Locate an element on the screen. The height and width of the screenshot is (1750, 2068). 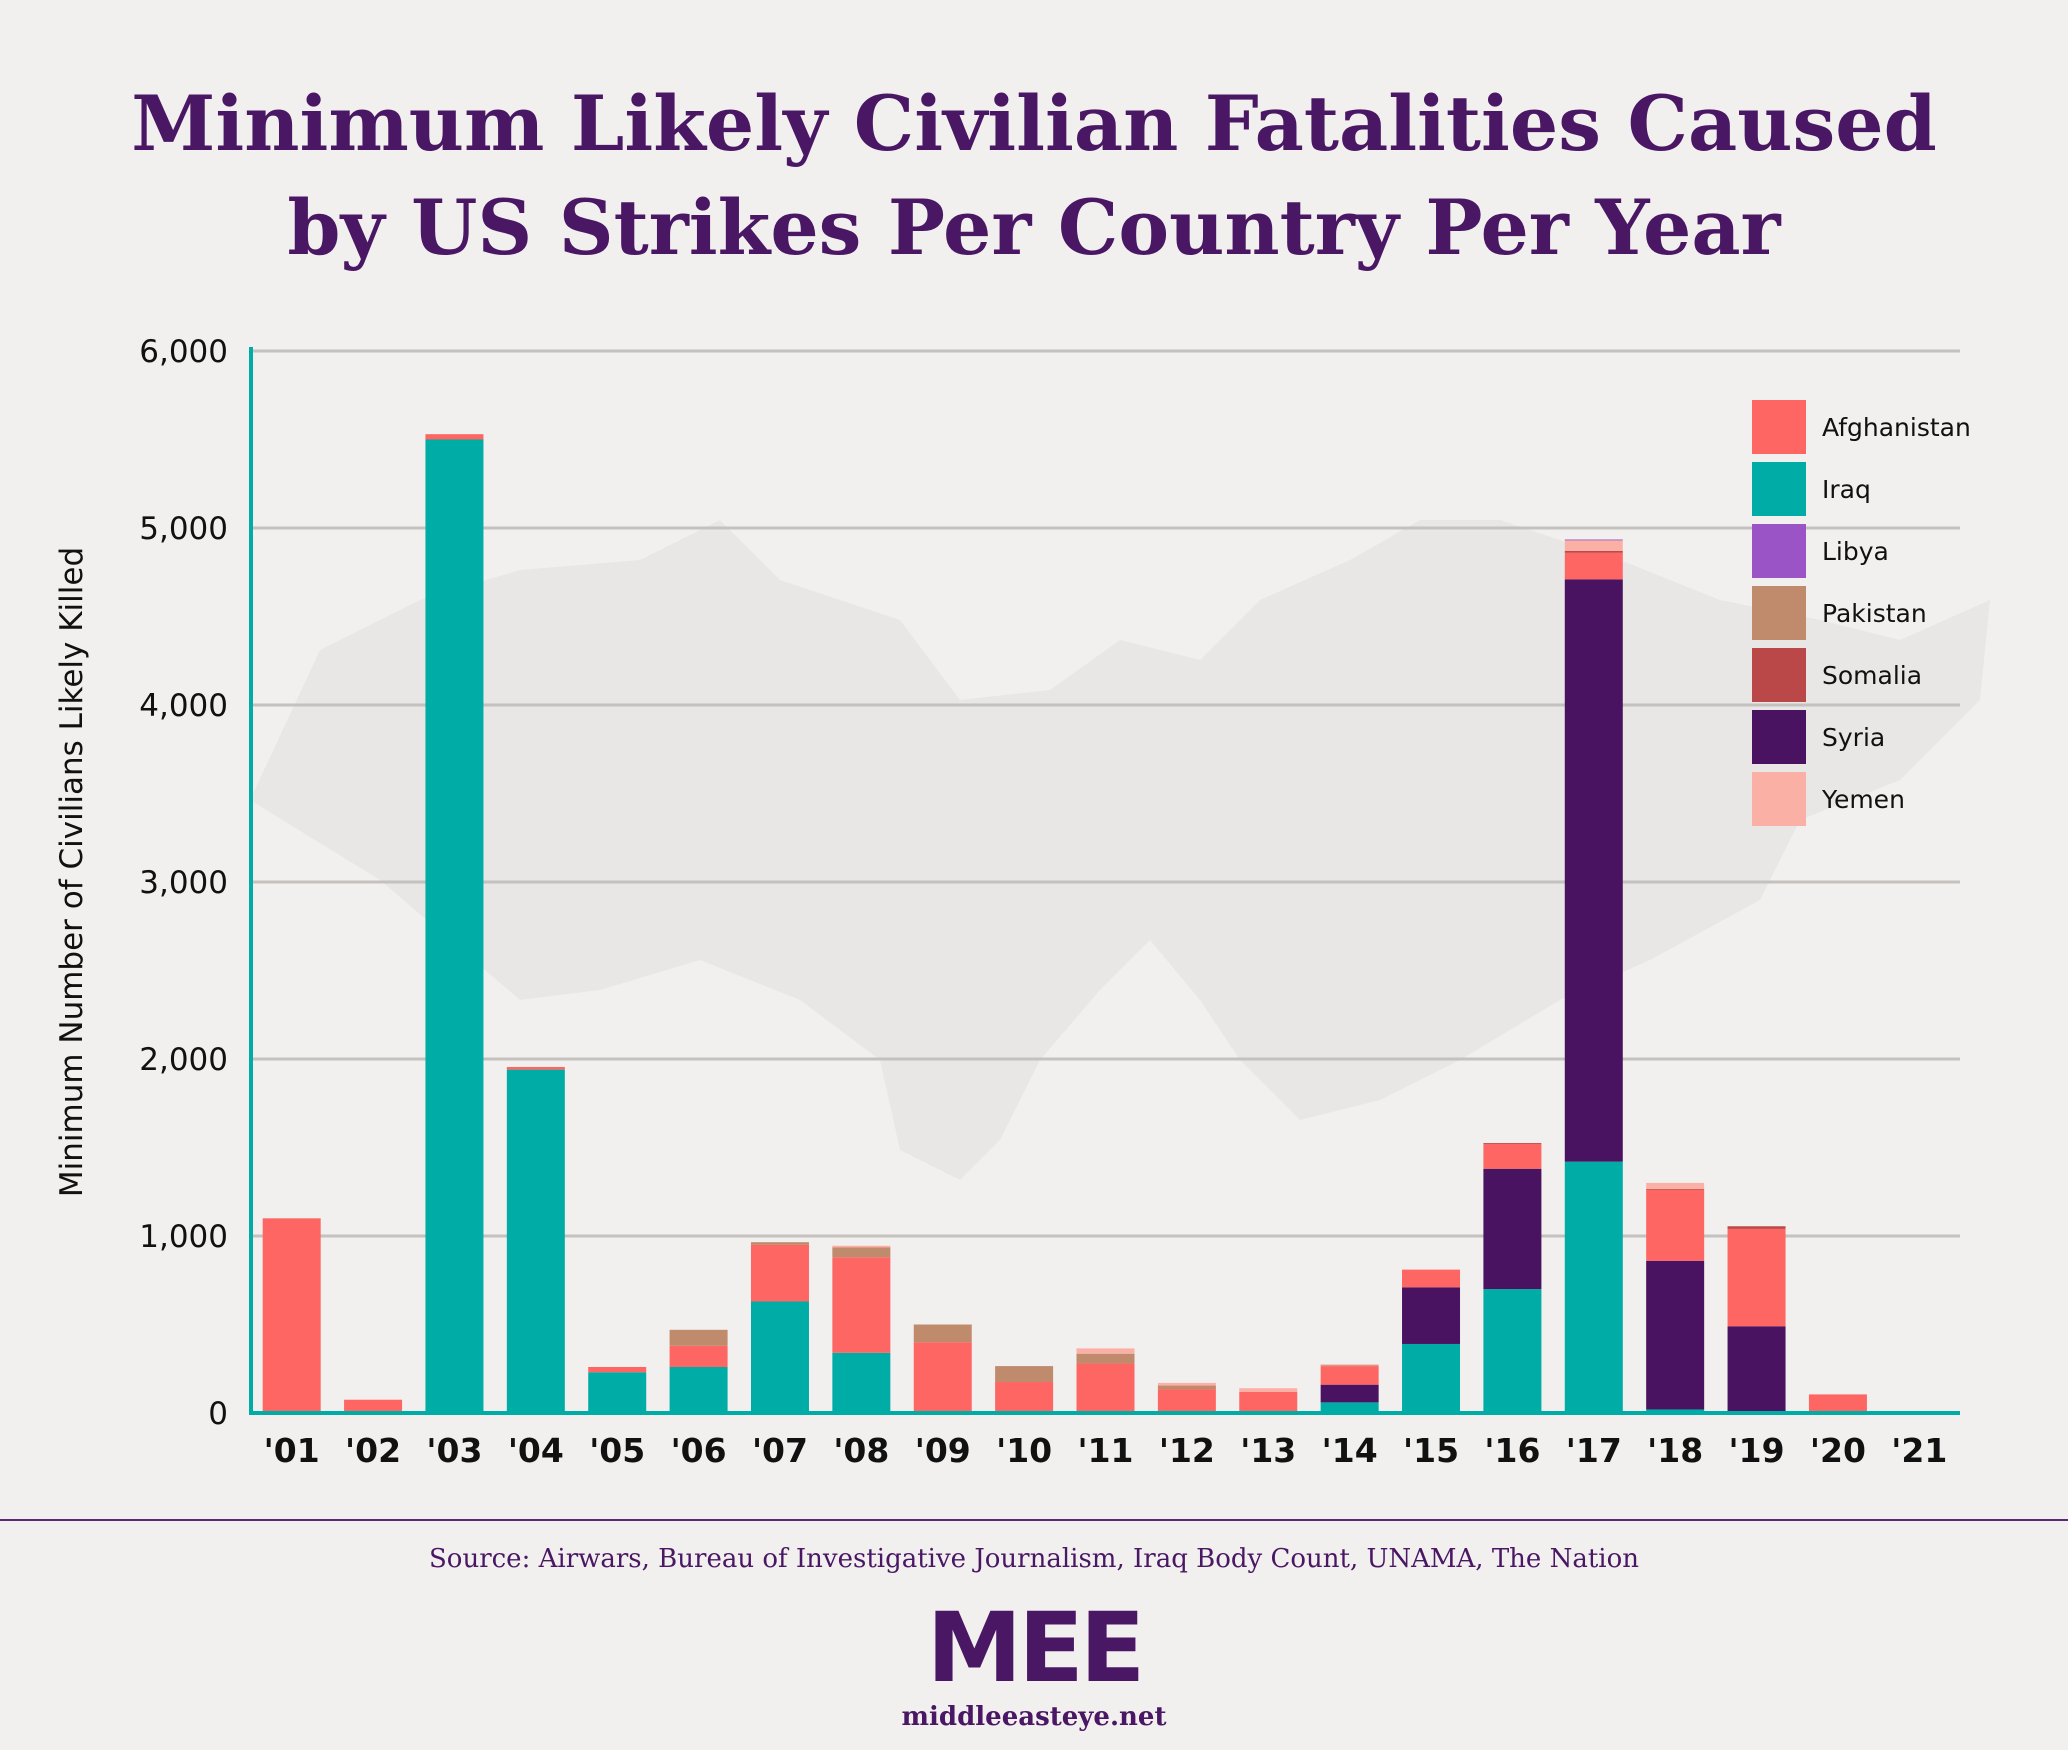
legend-label: Syria is located at coordinates (1853, 737).